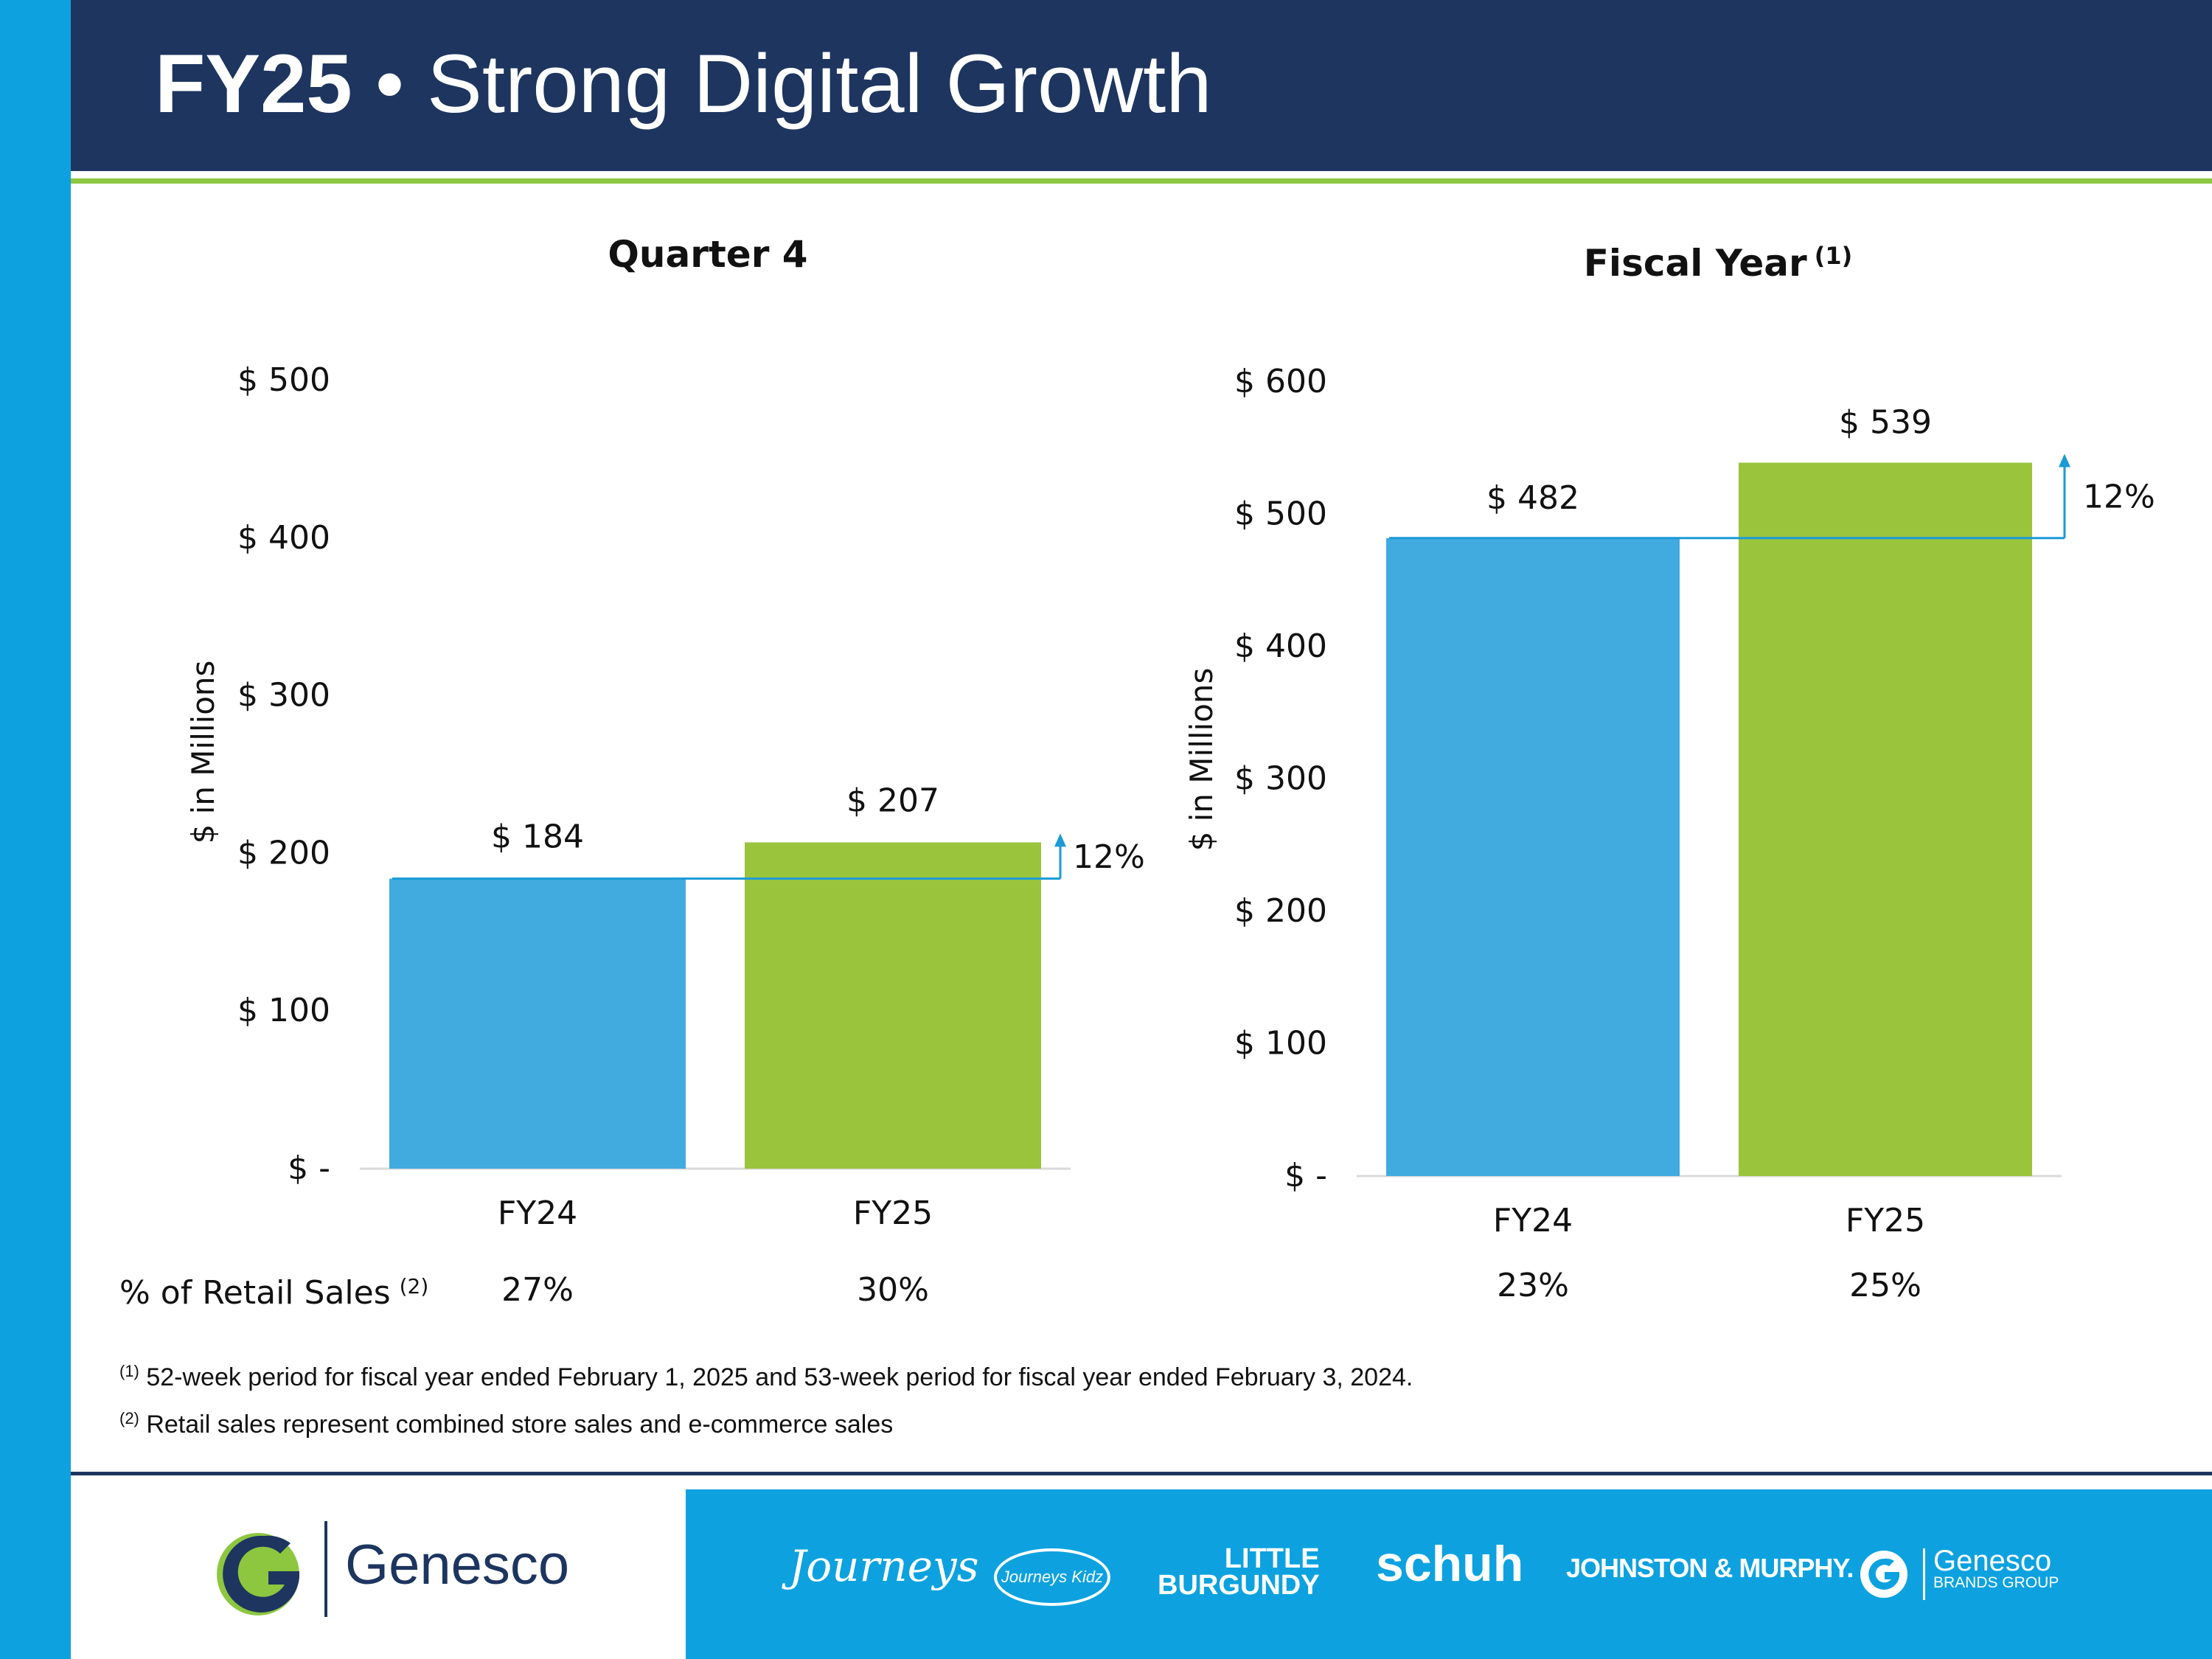 Image resolution: width=2212 pixels, height=1659 pixels. Describe the element at coordinates (1201, 760) in the screenshot. I see `chart2-ylabel: $ in Millions` at that location.